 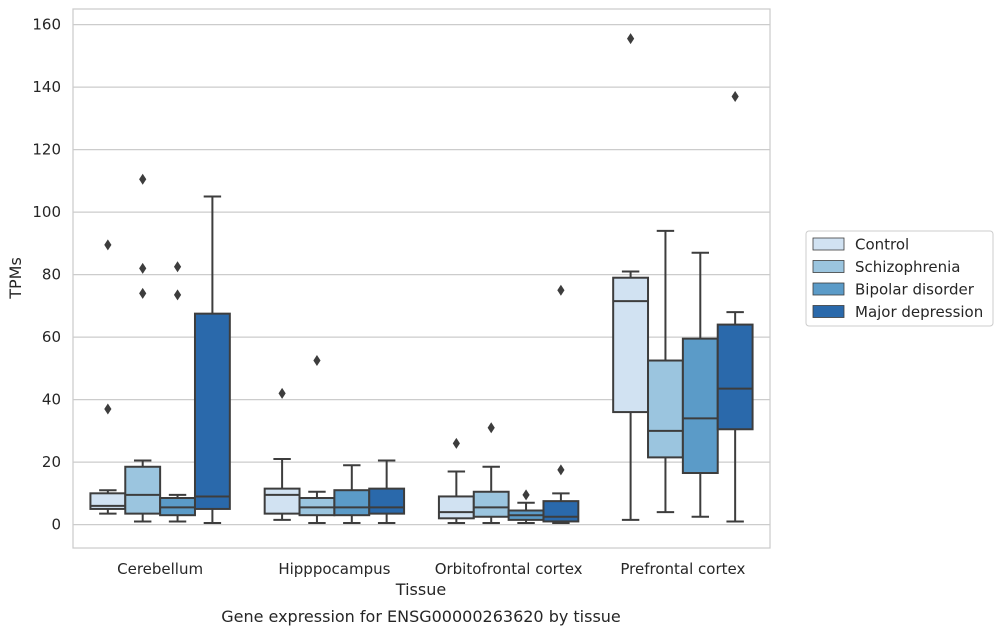 I want to click on legend-label: Bipolar disorder, so click(x=915, y=290).